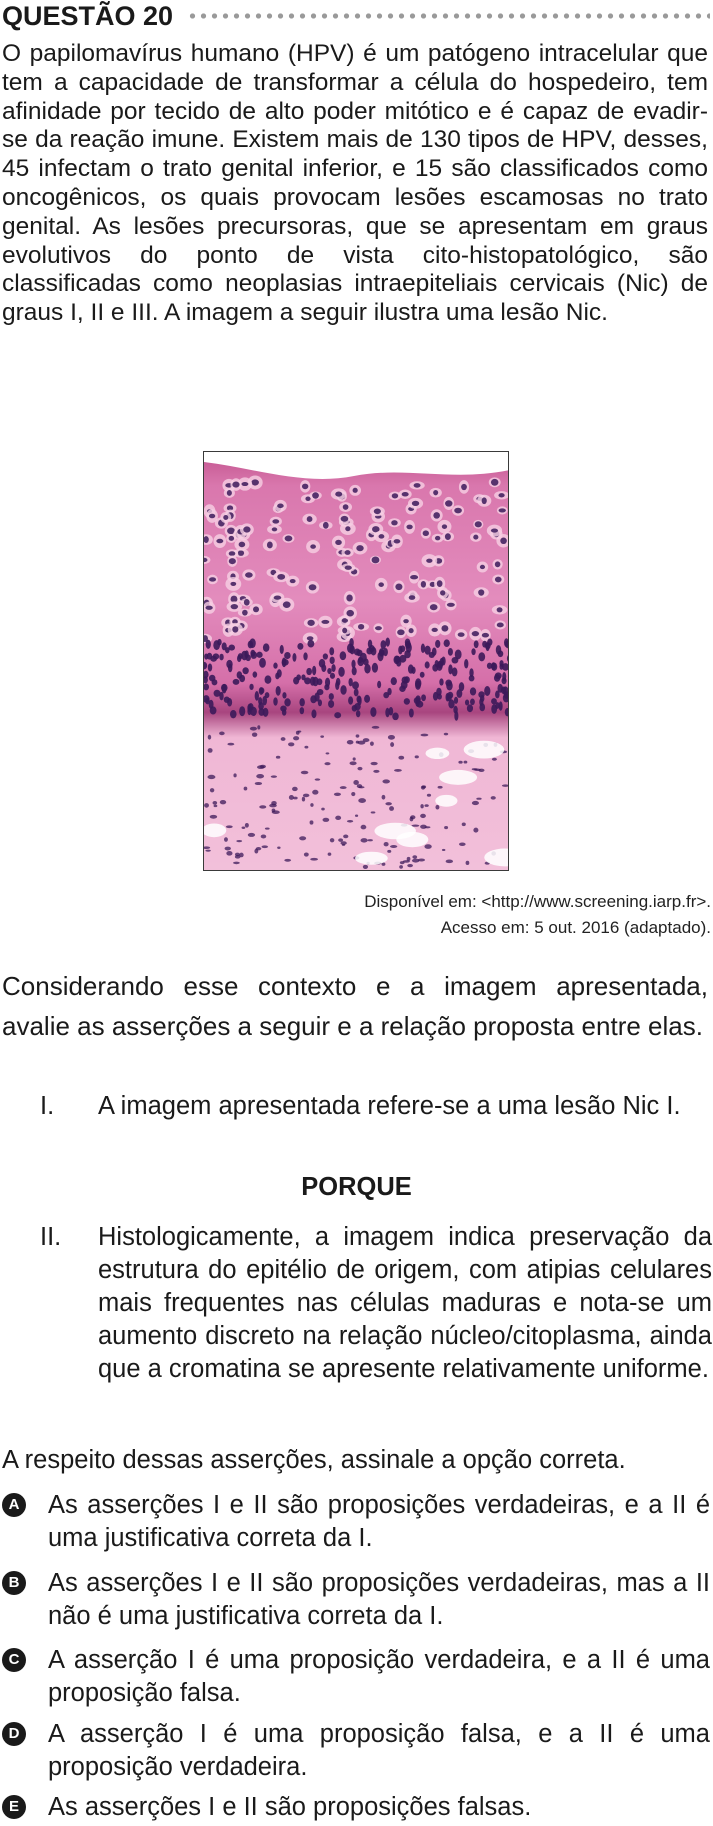  Describe the element at coordinates (14, 1660) in the screenshot. I see `option-c-badge: C` at that location.